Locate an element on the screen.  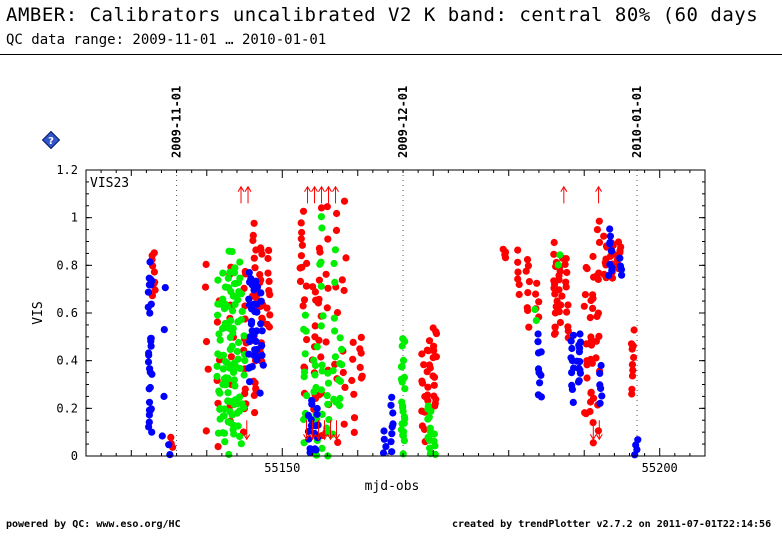
x-tick-label: 55150 is located at coordinates (282, 468).